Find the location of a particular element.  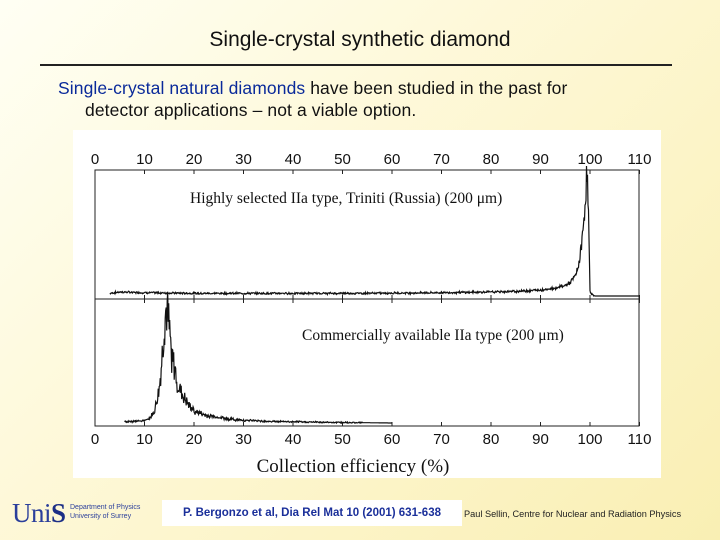

x-tick-label-bottom: 40 is located at coordinates (293, 439).